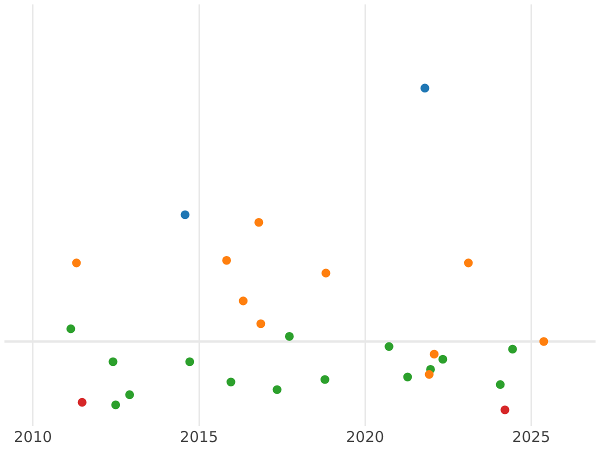 This screenshot has height=450, width=600. Describe the element at coordinates (33, 437) in the screenshot. I see `x-tick-label: 2010` at that location.